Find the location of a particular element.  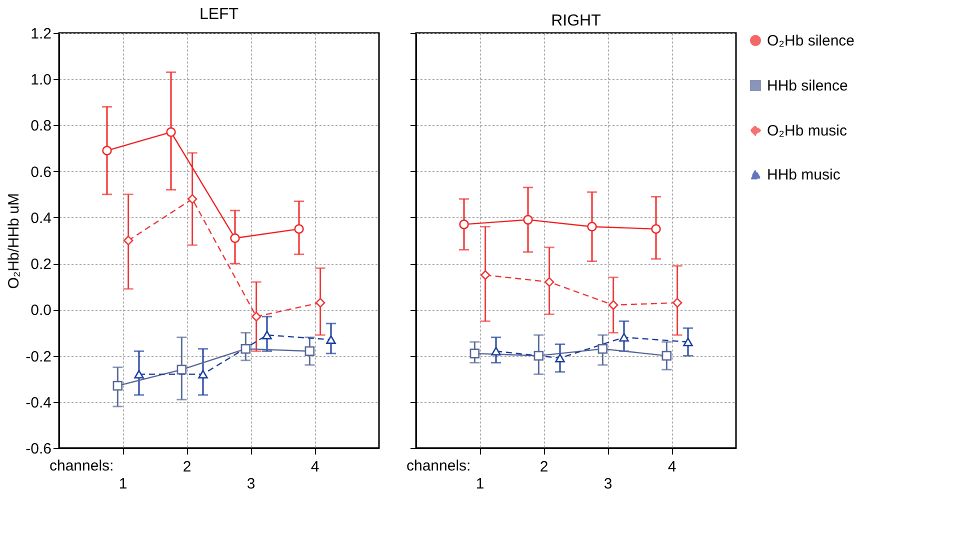

y-tick-label: 0.6 is located at coordinates (41, 172).